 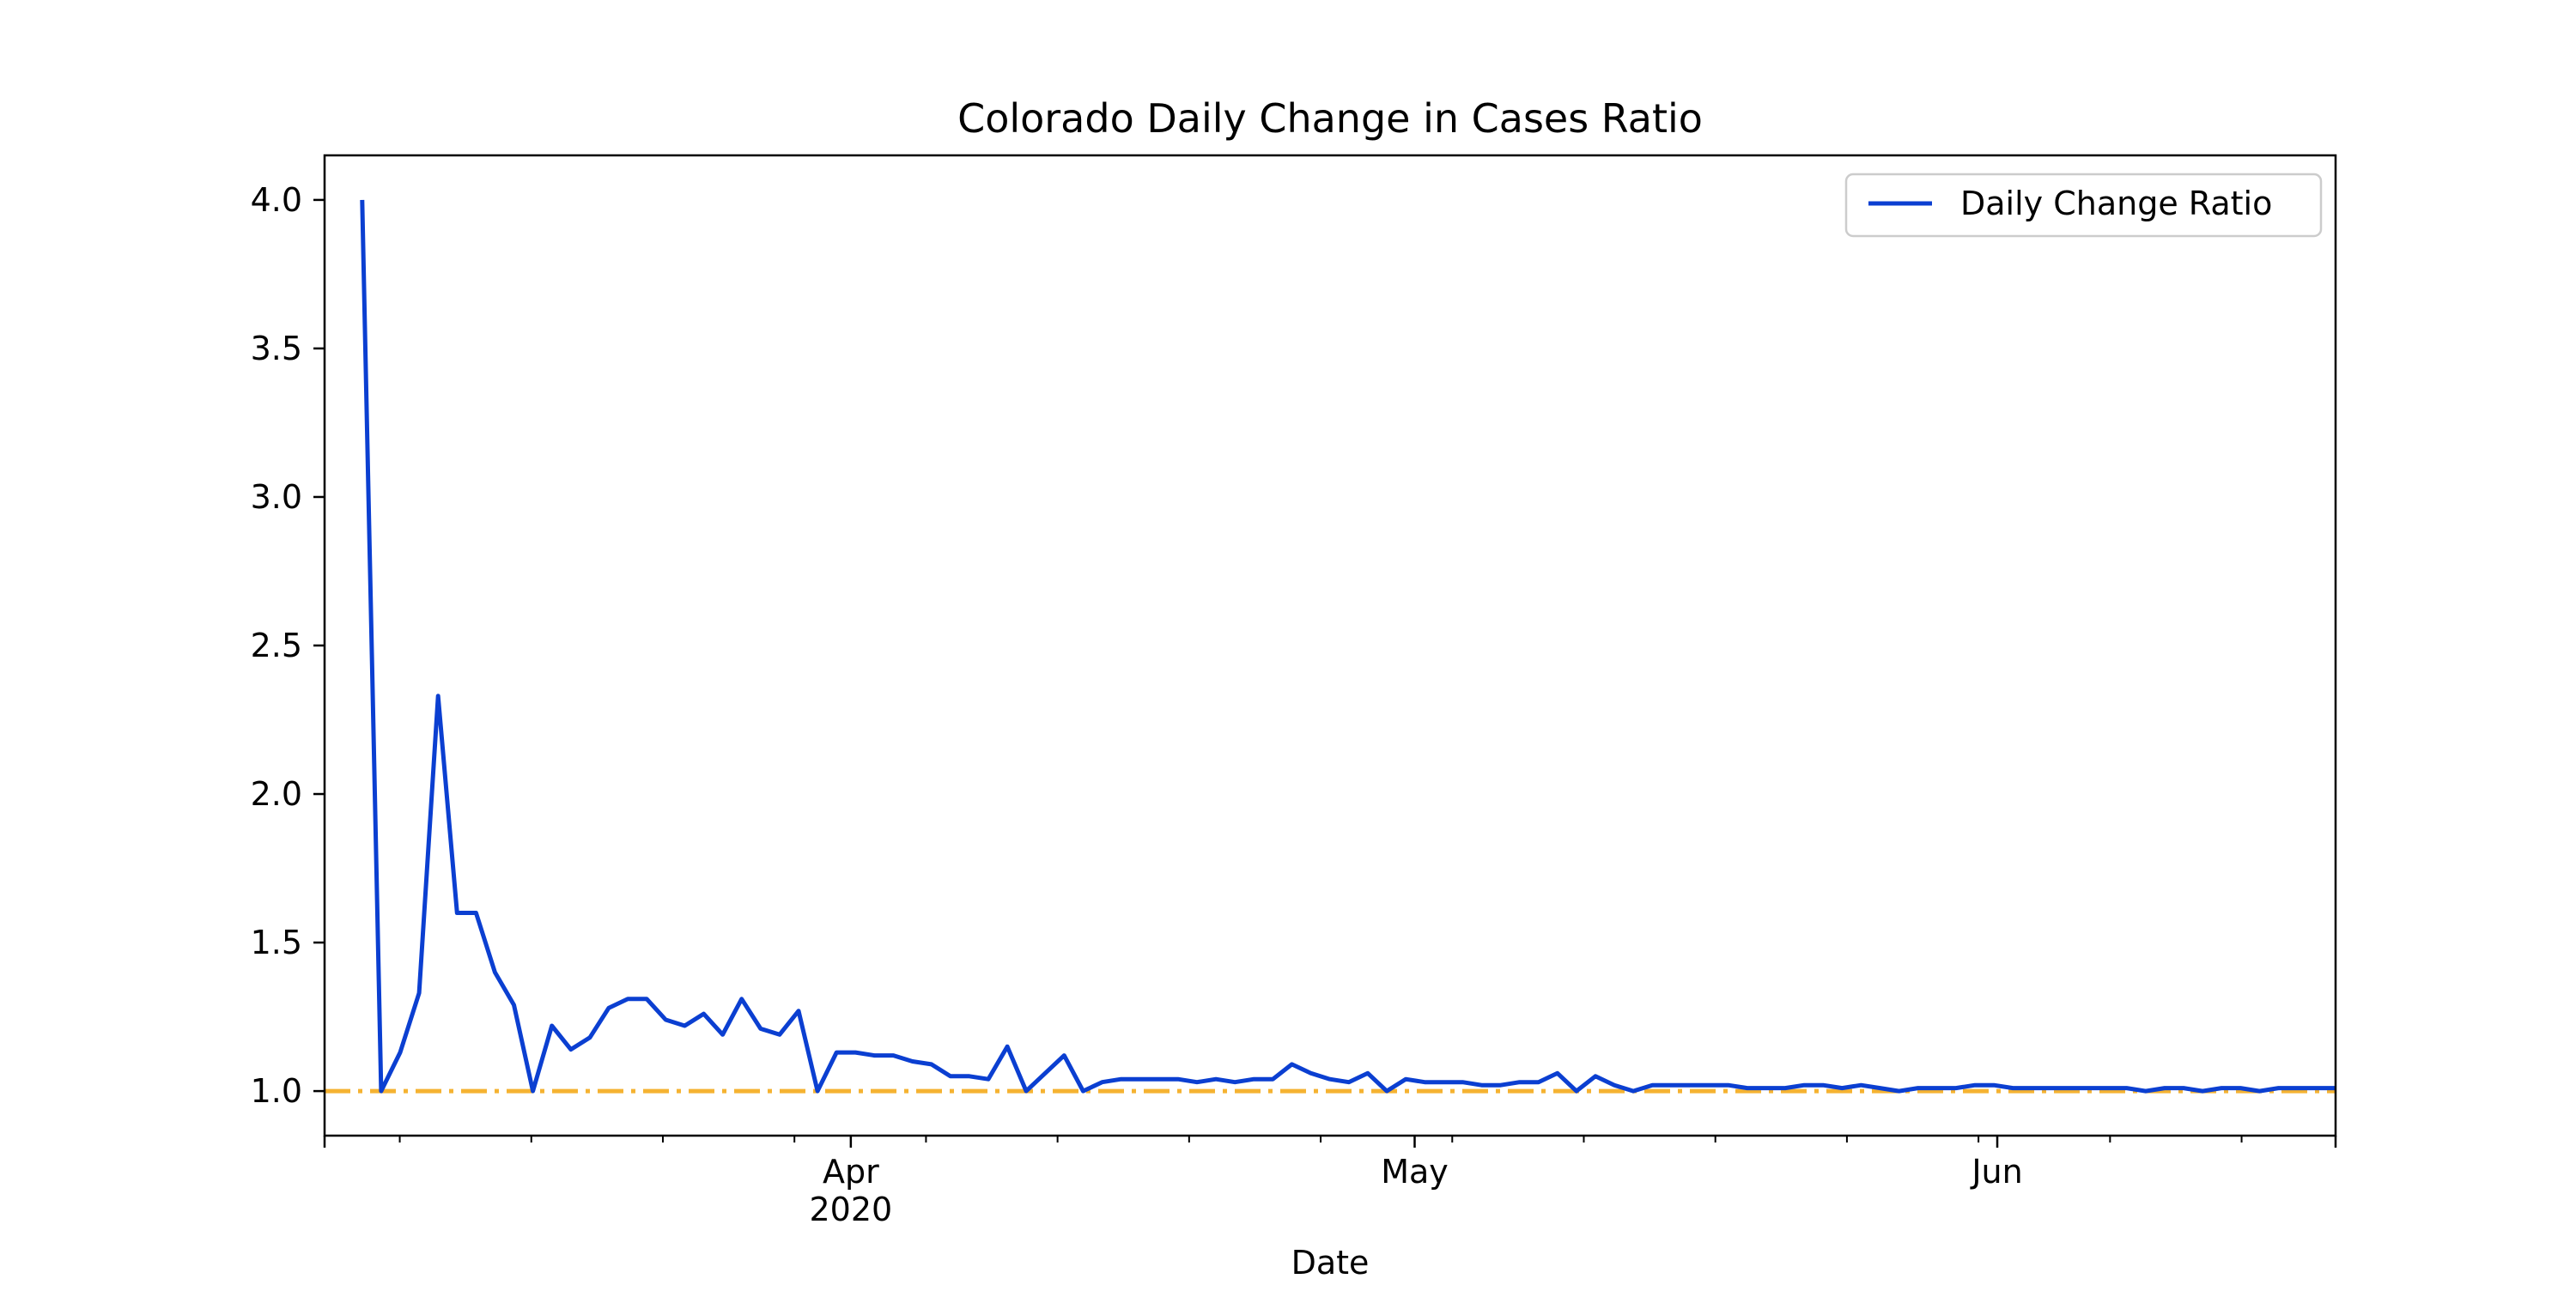 What do you see at coordinates (276, 794) in the screenshot?
I see `y-tick-label: 2.0` at bounding box center [276, 794].